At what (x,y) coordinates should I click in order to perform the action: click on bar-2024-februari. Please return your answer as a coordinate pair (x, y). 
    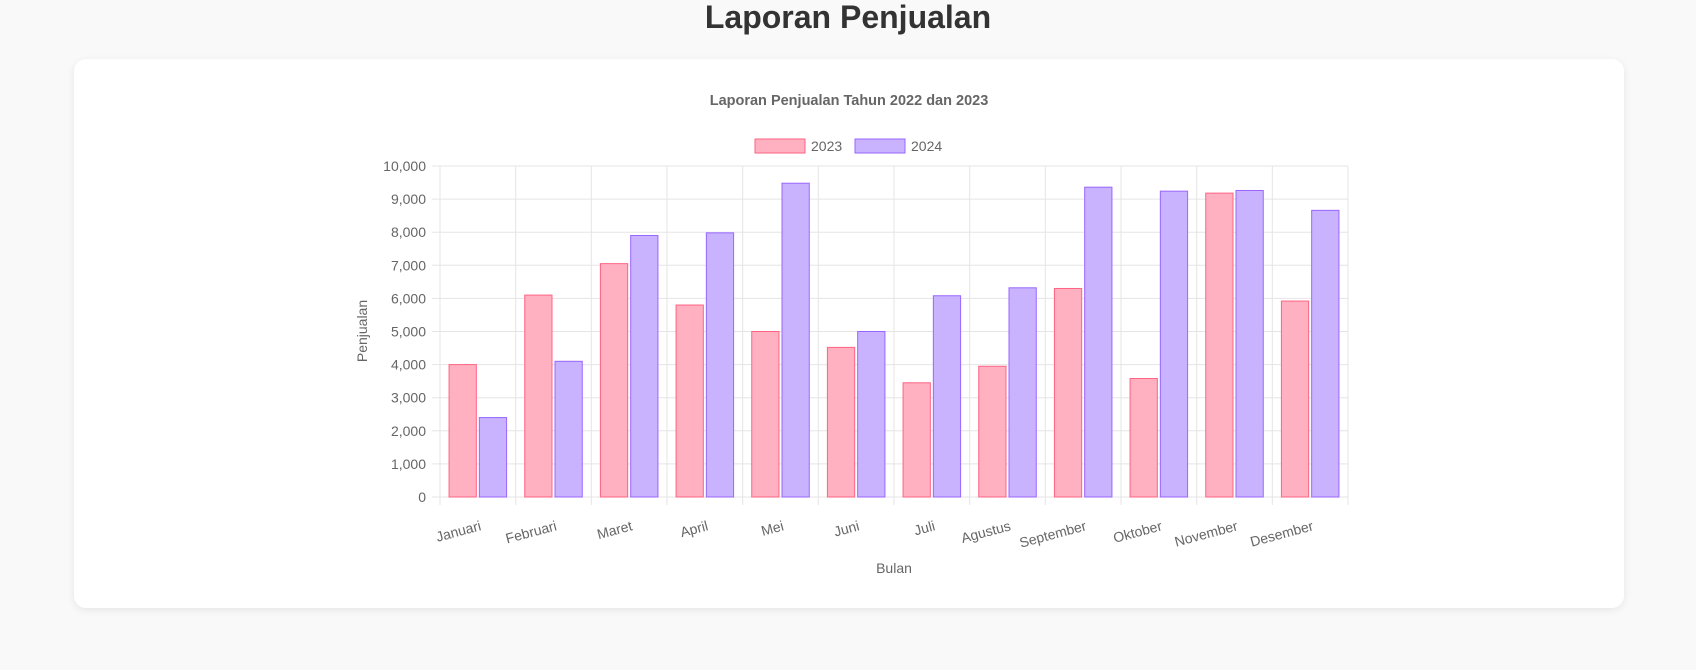
    Looking at the image, I should click on (568, 429).